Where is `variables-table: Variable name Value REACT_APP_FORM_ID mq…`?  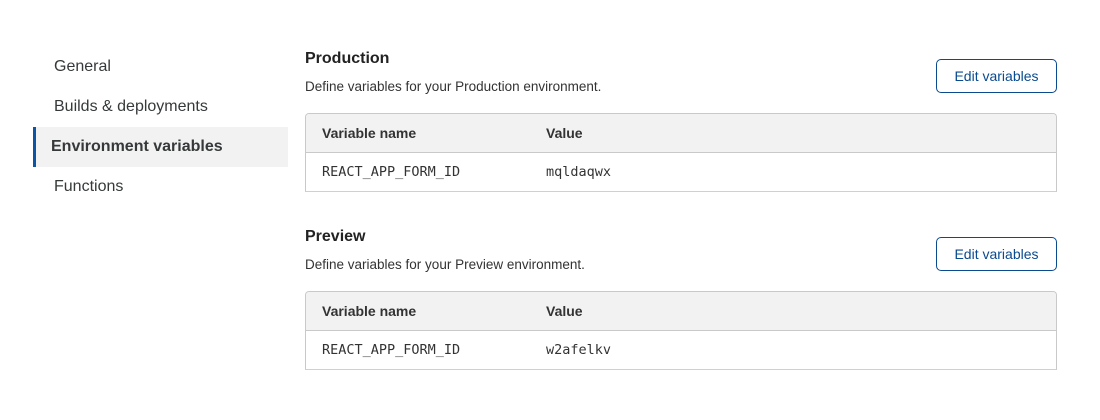
variables-table: Variable name Value REACT_APP_FORM_ID mq… is located at coordinates (681, 152).